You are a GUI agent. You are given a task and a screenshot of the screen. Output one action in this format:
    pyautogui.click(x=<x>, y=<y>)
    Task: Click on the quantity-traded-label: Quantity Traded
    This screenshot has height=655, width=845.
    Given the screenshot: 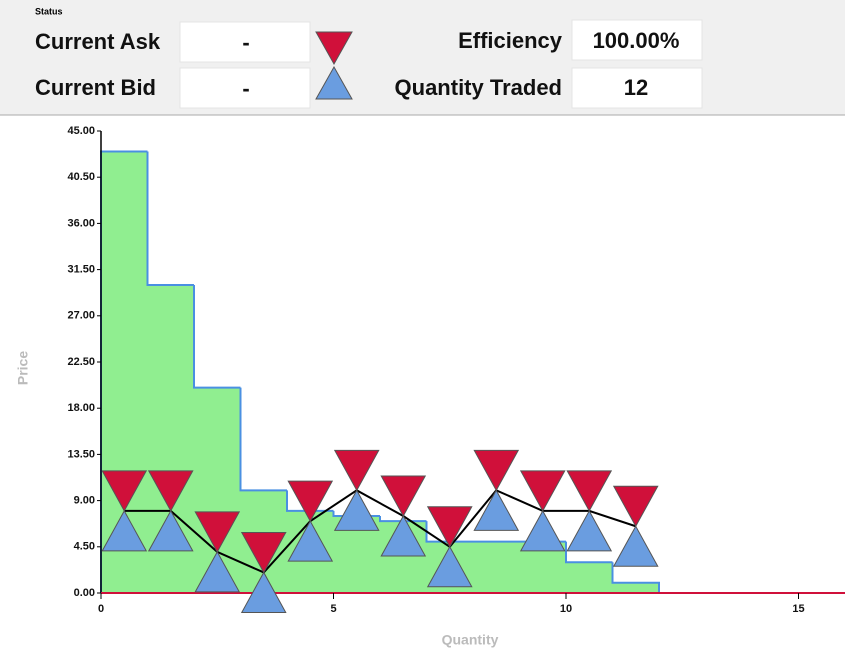 What is the action you would take?
    pyautogui.click(x=478, y=87)
    